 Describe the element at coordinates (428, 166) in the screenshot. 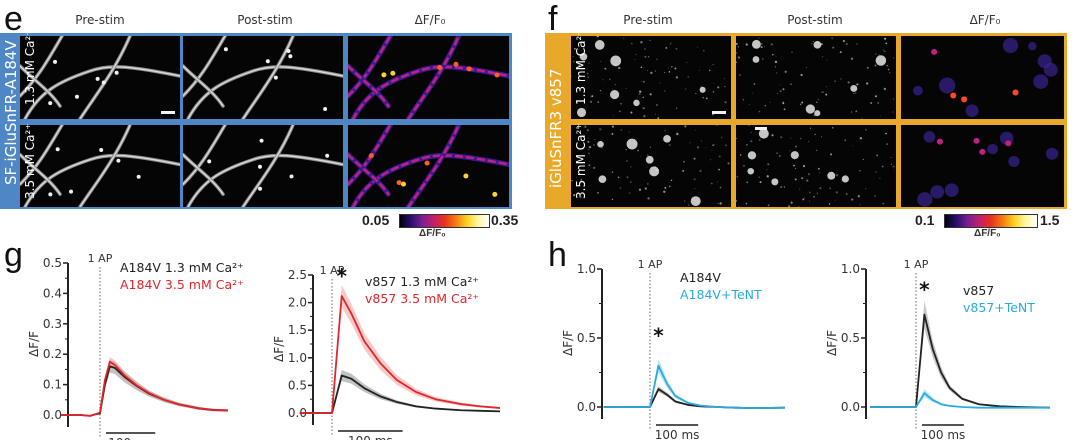

I see `panel-e-dff-row2-image` at that location.